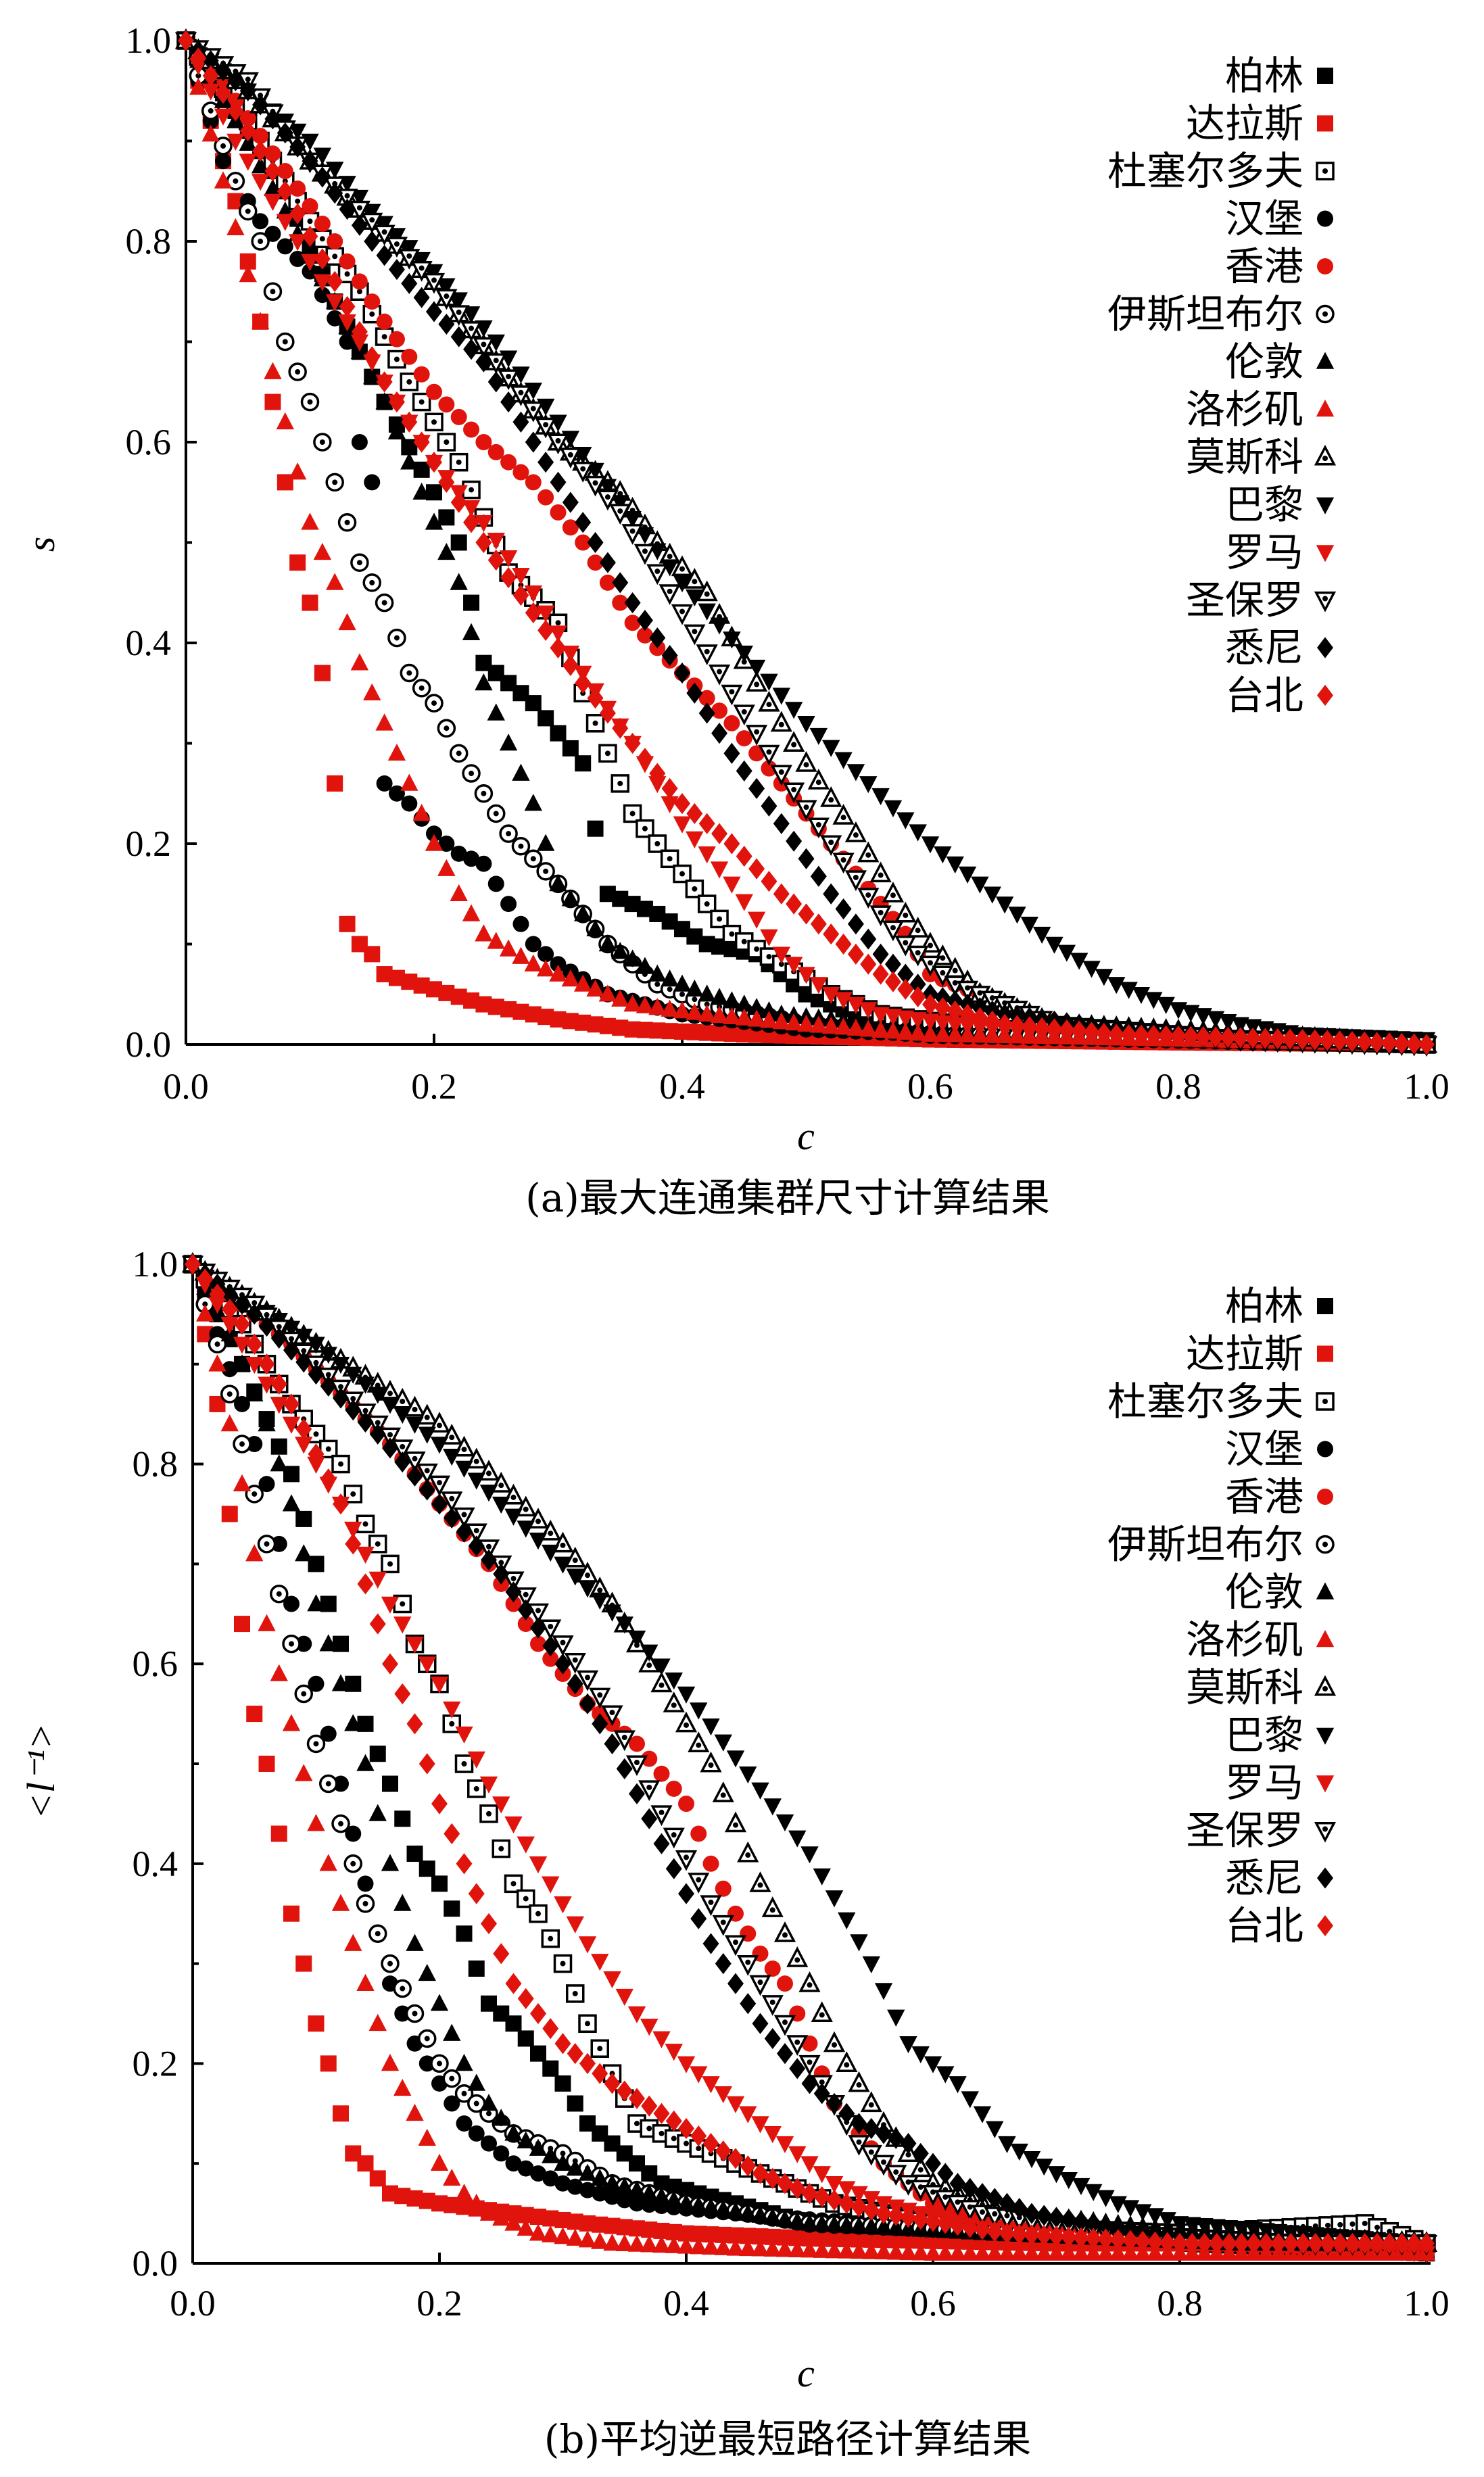  What do you see at coordinates (1264, 362) in the screenshot?
I see `legend-label: 伦敦` at bounding box center [1264, 362].